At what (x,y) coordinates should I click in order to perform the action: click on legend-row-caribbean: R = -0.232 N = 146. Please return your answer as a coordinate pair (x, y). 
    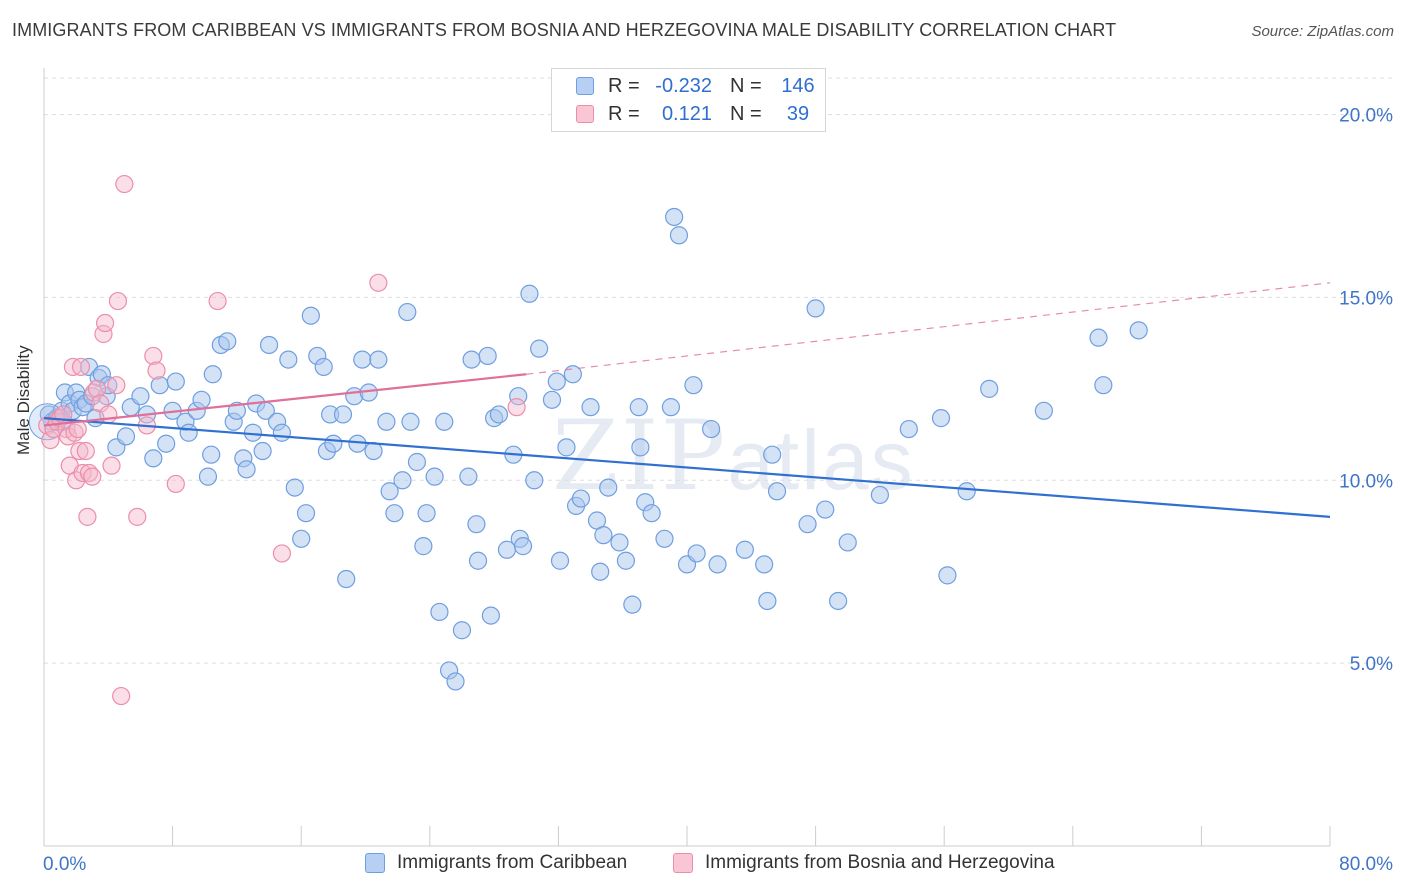
    Looking at the image, I should click on (699, 86).